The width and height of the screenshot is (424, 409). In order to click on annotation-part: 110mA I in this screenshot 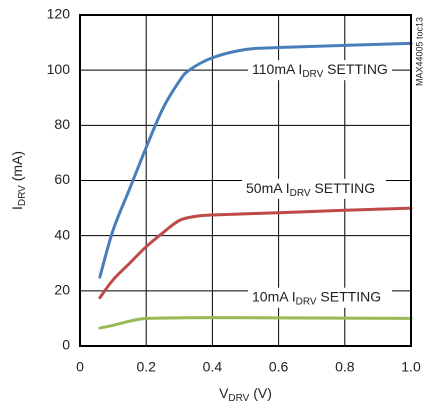, I will do `click(277, 69)`.